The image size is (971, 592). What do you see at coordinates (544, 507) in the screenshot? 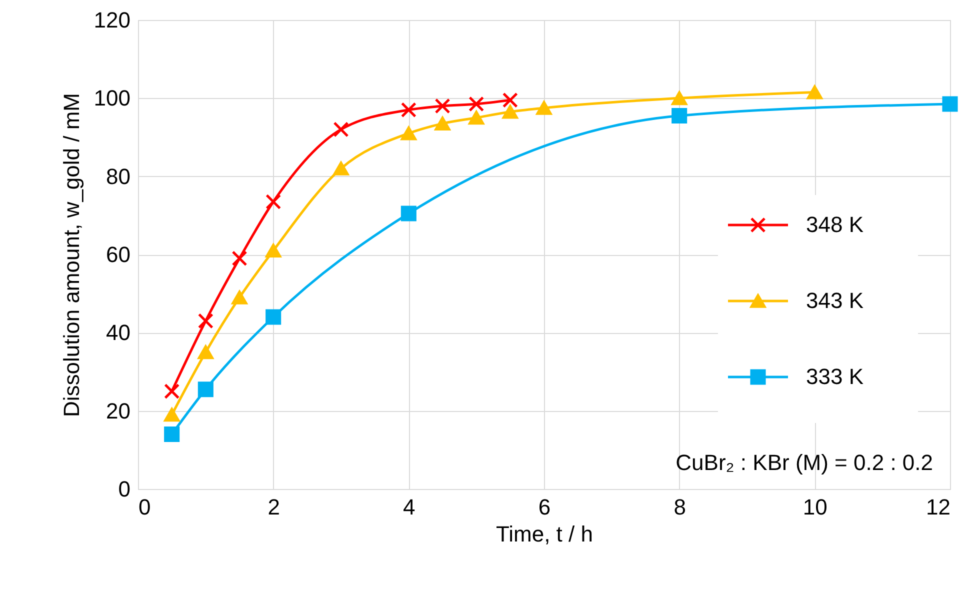
I see `x-tick-label: 6` at bounding box center [544, 507].